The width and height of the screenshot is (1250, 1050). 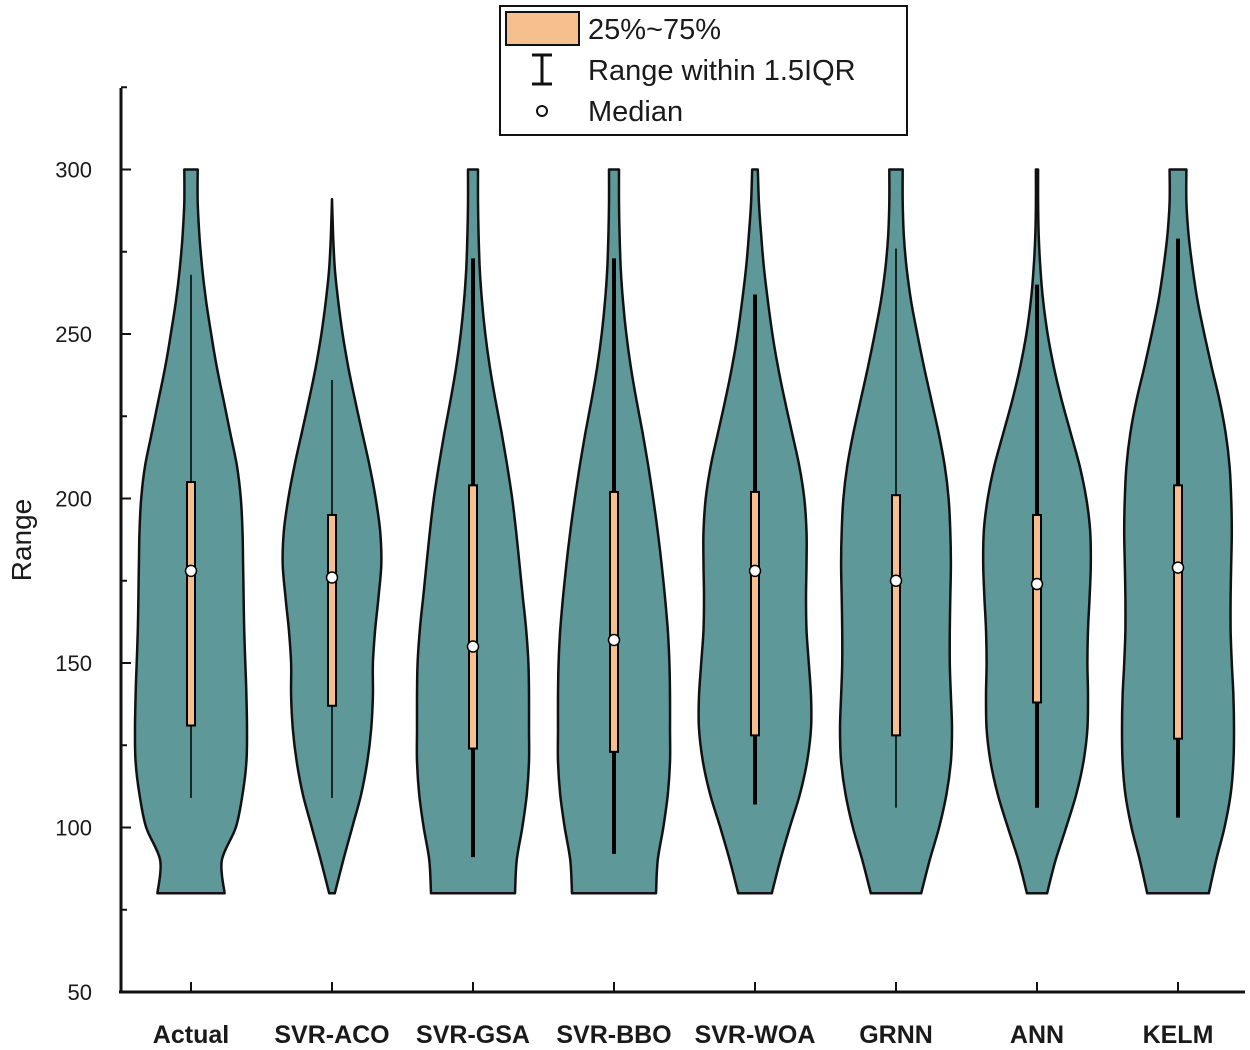 I want to click on violin-grnn, so click(x=896, y=531).